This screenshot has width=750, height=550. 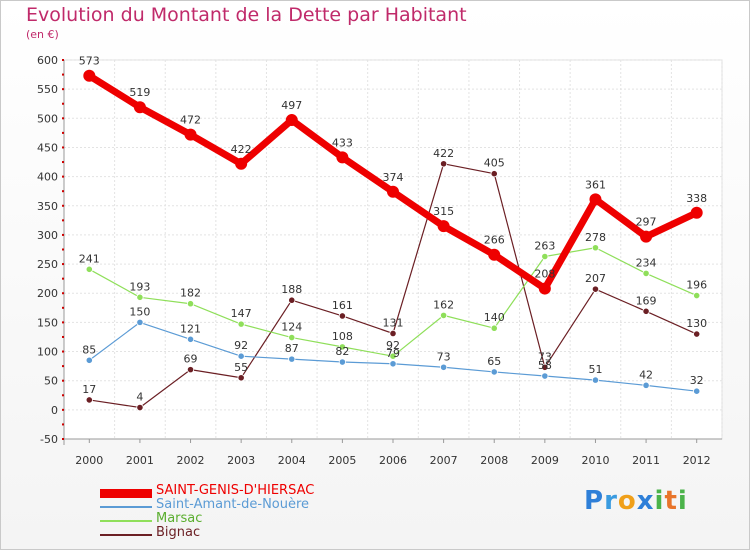 What do you see at coordinates (241, 149) in the screenshot?
I see `data-label: 422` at bounding box center [241, 149].